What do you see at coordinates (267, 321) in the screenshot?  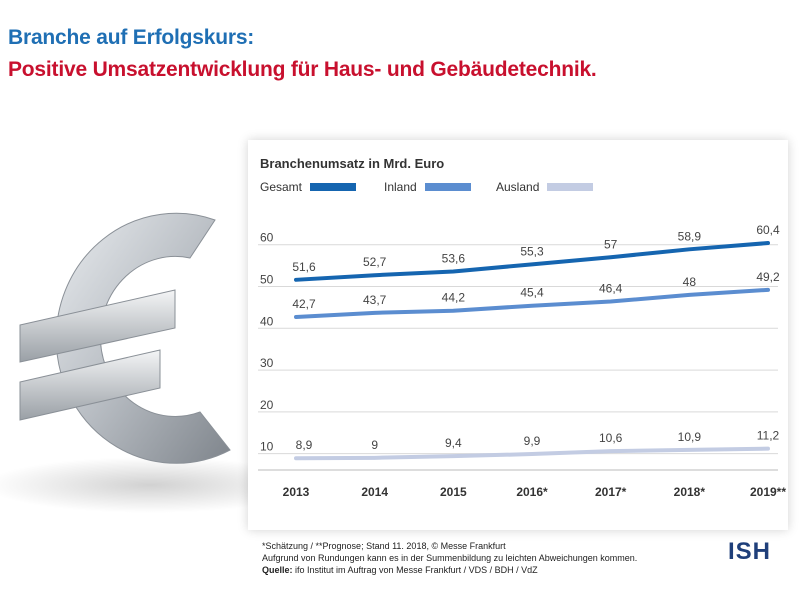 I see `y-tick-label-40: 40` at bounding box center [267, 321].